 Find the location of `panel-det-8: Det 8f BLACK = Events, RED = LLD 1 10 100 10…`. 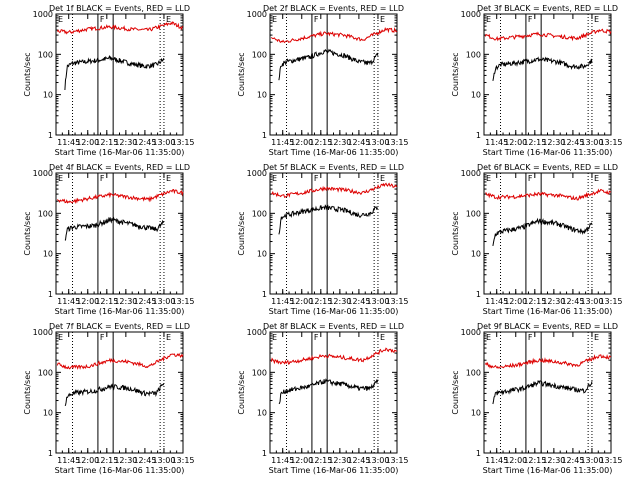

panel-det-8: Det 8f BLACK = Events, RED = LLD 1 10 100 10… is located at coordinates (323, 398).